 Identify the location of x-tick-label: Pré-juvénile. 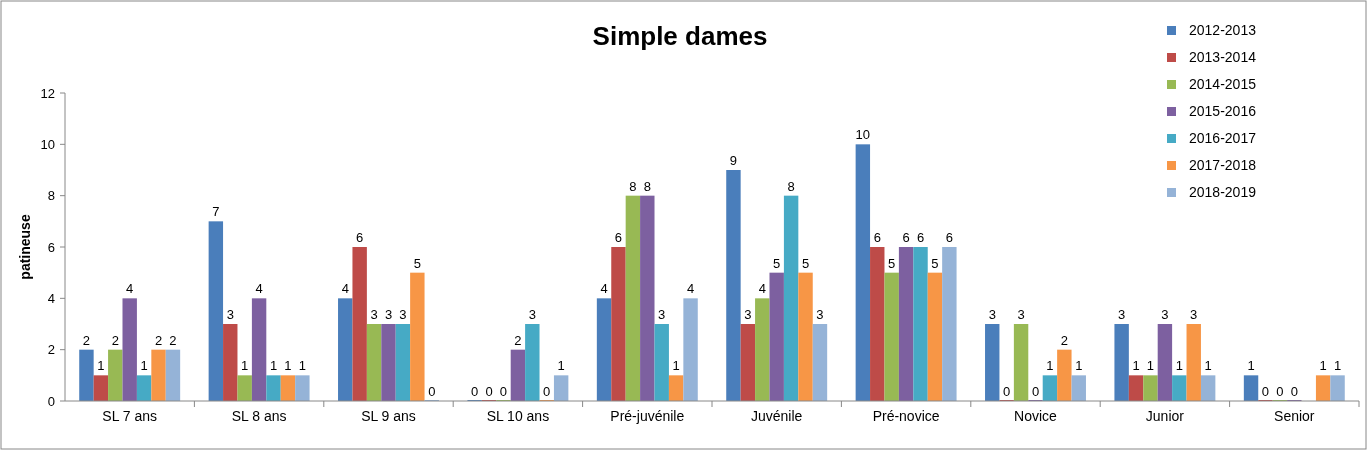
(647, 416).